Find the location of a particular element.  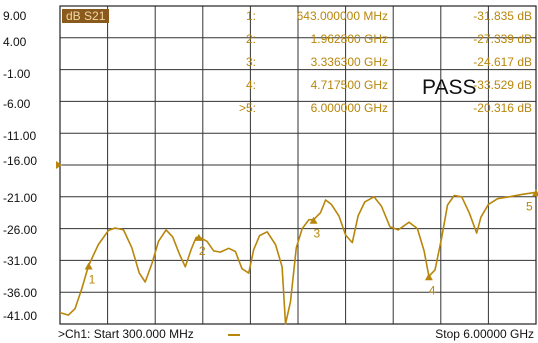

marker-frequency: 6.000000 GHz is located at coordinates (349, 108).